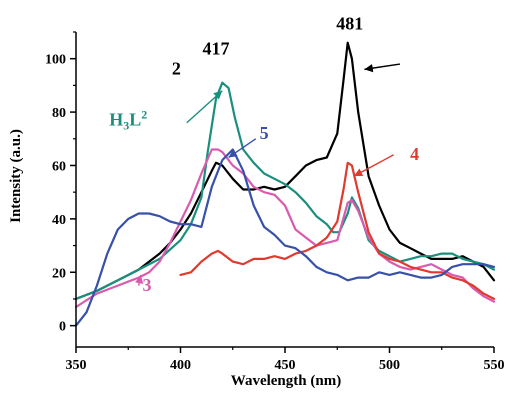 This screenshot has height=393, width=512. What do you see at coordinates (59, 113) in the screenshot?
I see `y-tick-label: 80` at bounding box center [59, 113].